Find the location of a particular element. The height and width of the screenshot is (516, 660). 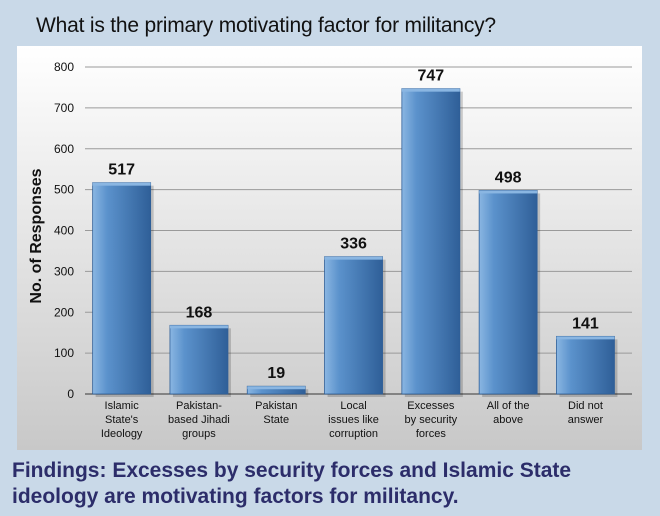

data-label: 747 is located at coordinates (430, 76).